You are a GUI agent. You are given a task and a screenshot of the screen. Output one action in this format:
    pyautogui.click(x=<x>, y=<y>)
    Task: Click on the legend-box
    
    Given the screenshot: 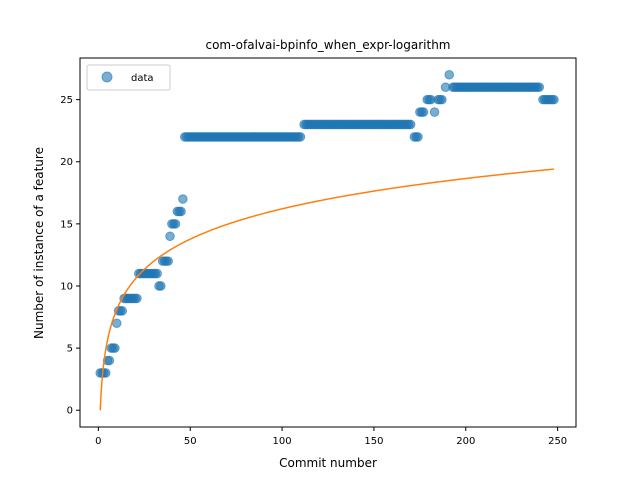 What is the action you would take?
    pyautogui.click(x=128, y=77)
    